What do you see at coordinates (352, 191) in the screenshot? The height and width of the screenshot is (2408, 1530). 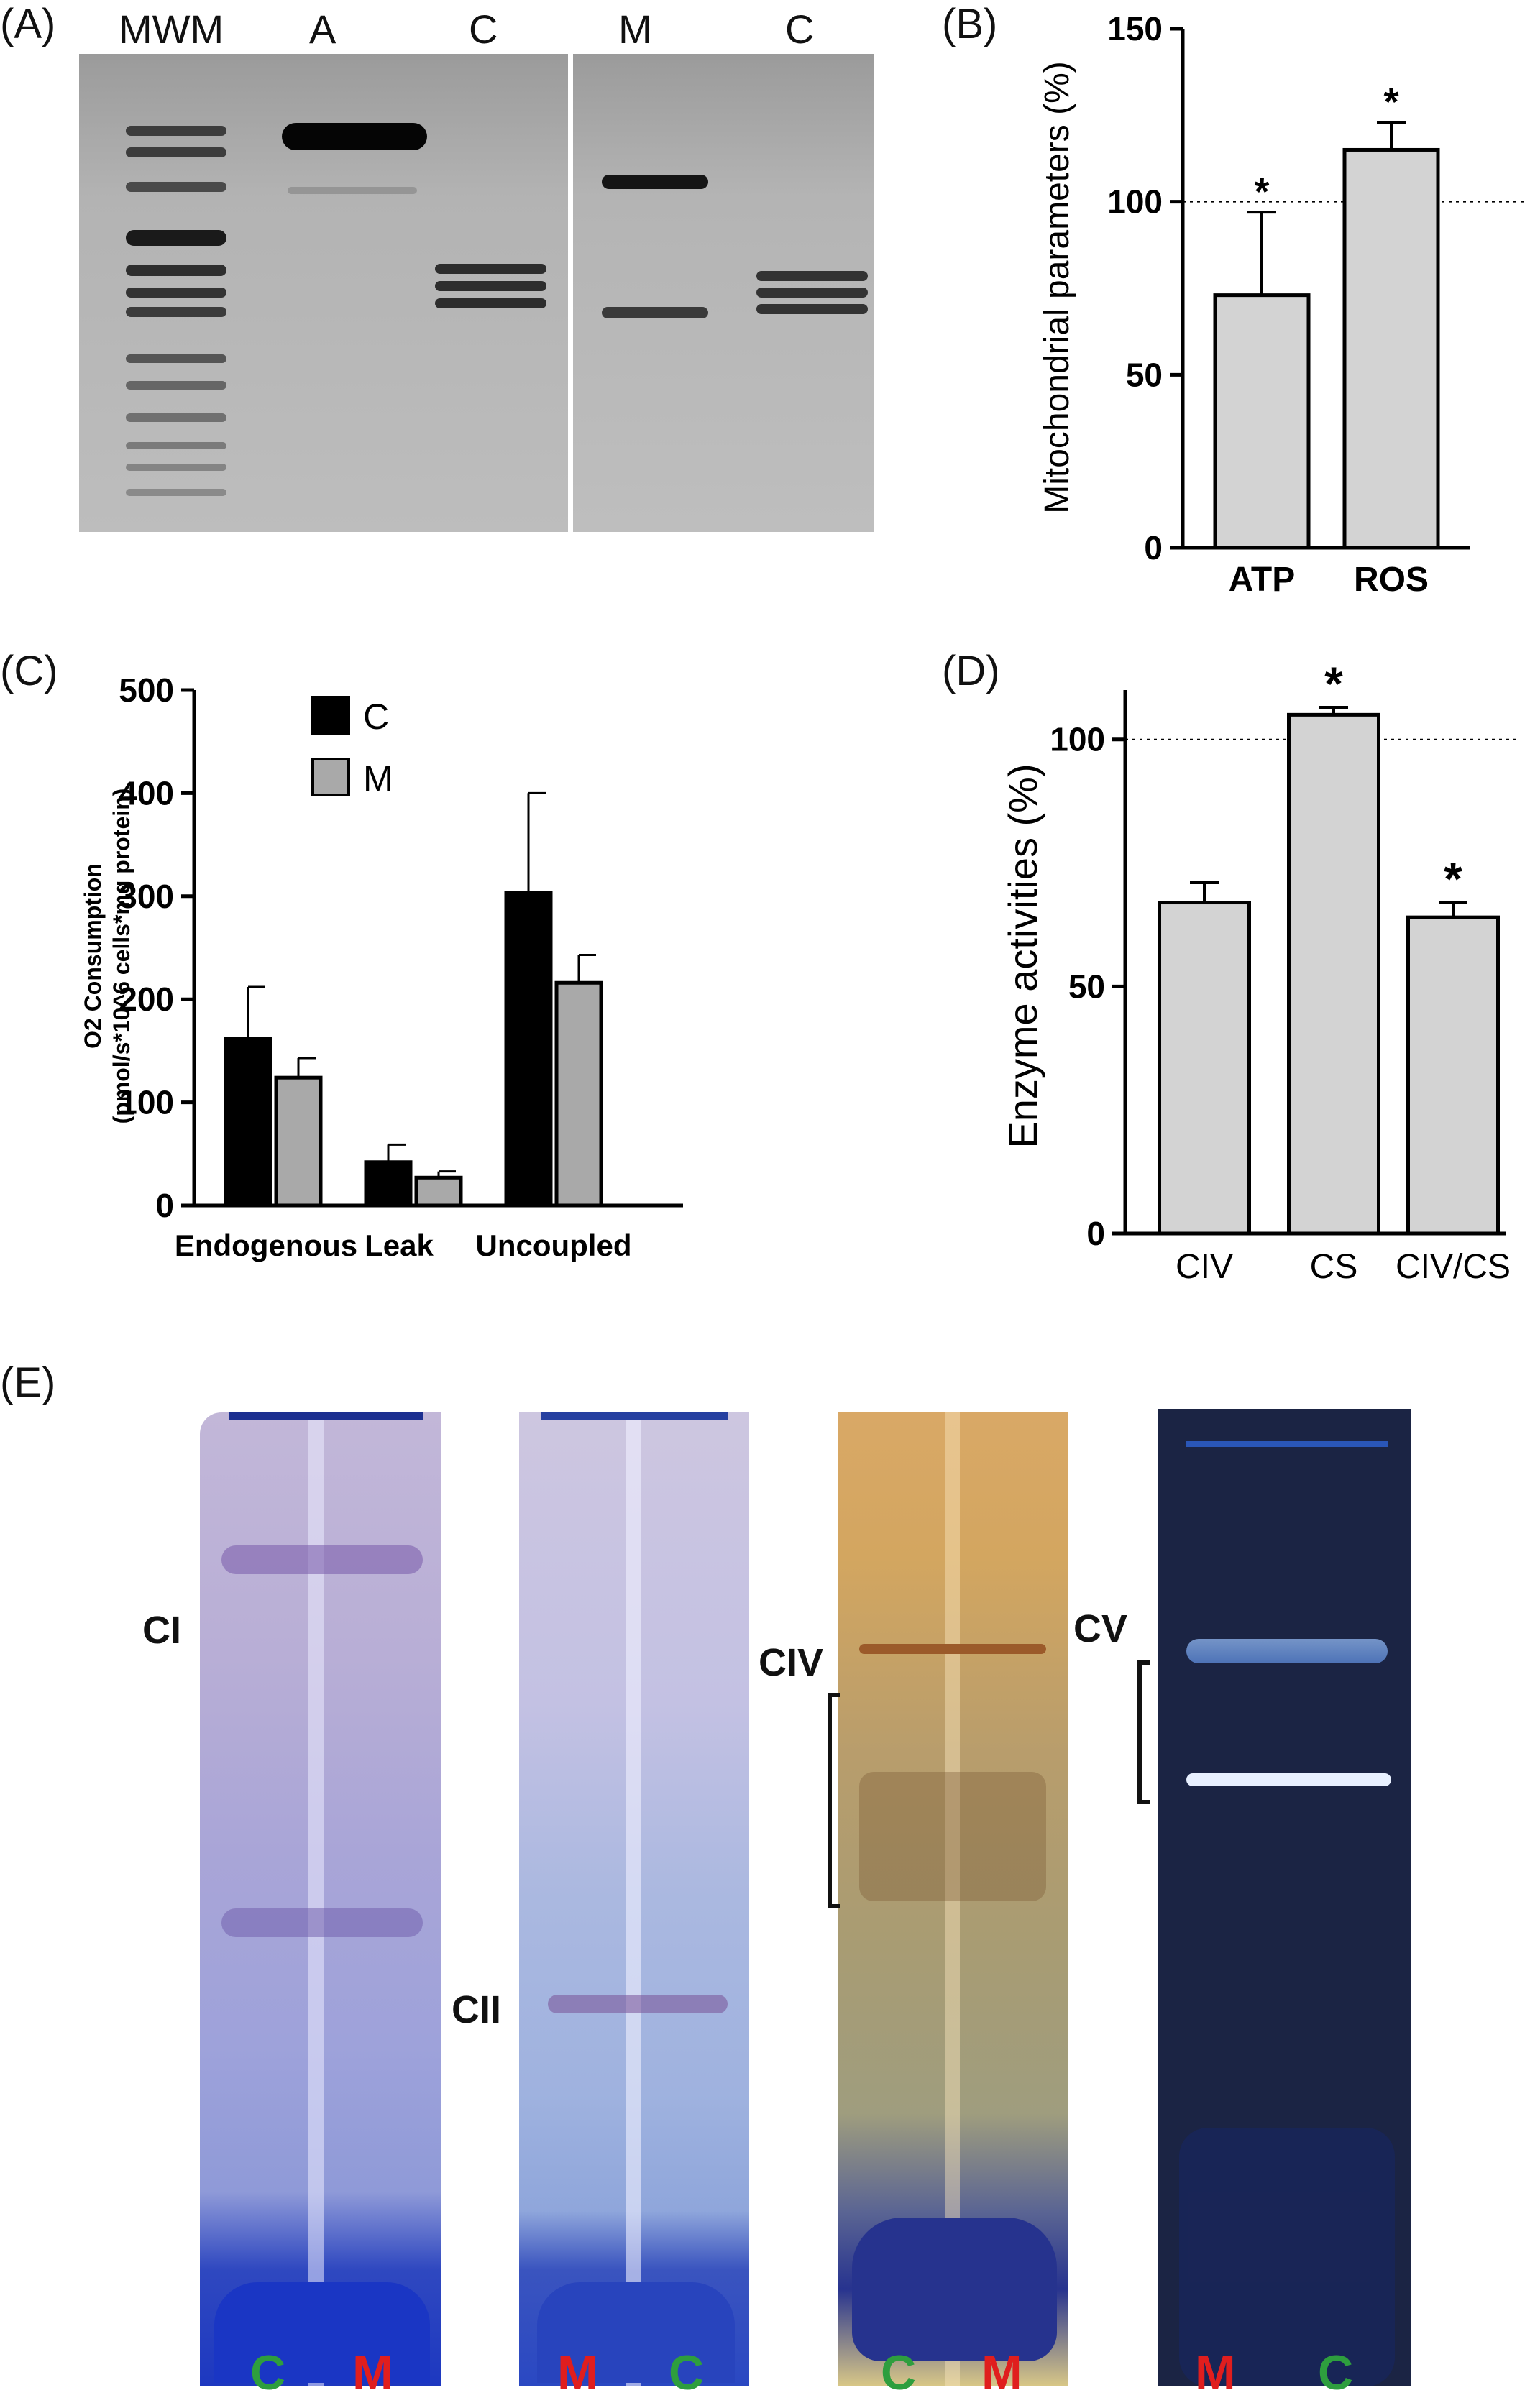 I see `lane-a-faint-band` at bounding box center [352, 191].